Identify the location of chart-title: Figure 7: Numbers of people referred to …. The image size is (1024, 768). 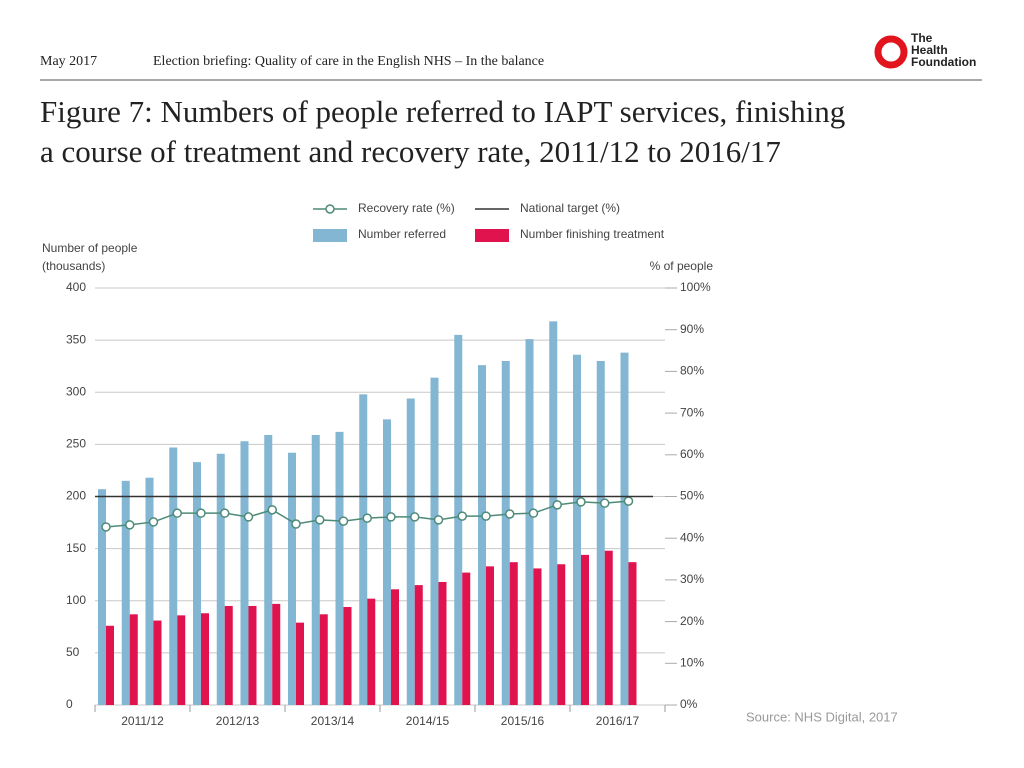
(442, 111).